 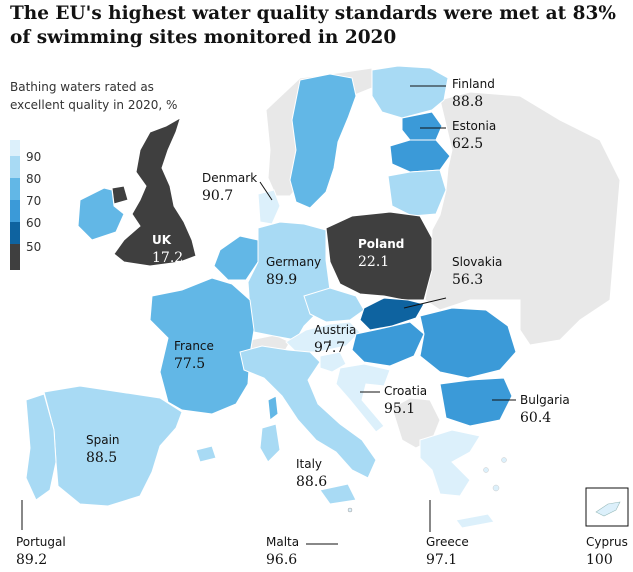 I want to click on label-denmark: Denmark 90.7, so click(x=229, y=187).